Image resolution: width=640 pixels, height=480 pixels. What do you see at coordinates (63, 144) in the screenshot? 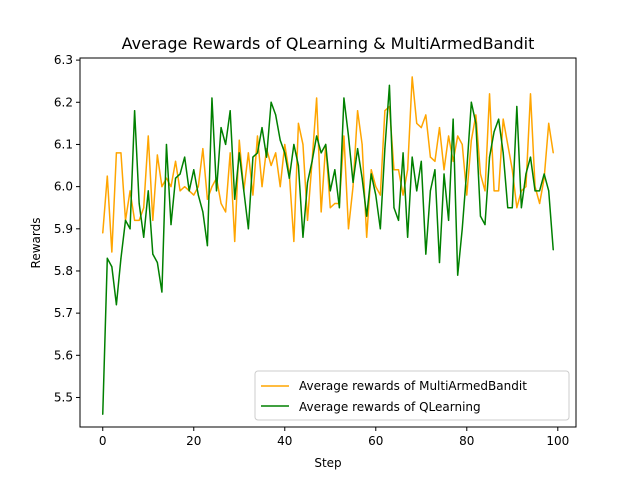
I see `y-tick-label: 6.1` at bounding box center [63, 144].